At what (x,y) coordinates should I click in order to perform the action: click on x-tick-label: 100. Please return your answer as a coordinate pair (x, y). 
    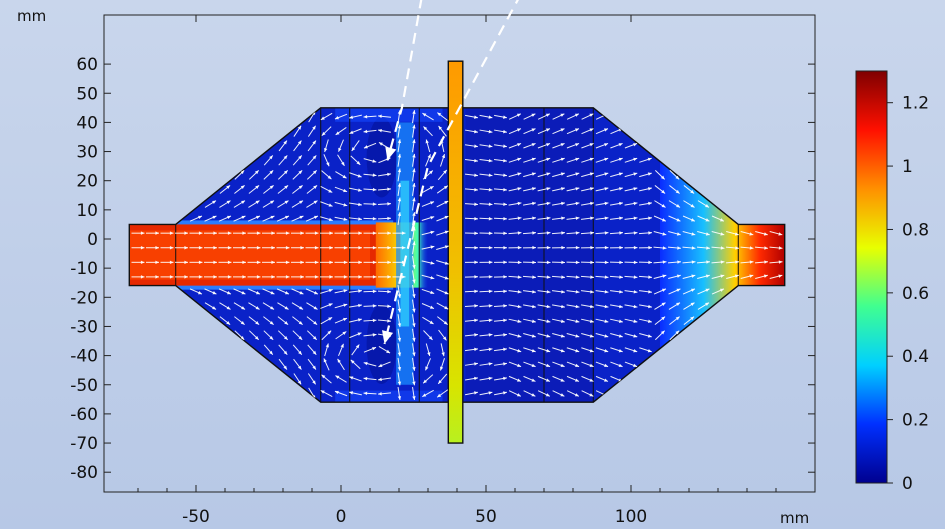
    Looking at the image, I should click on (631, 517).